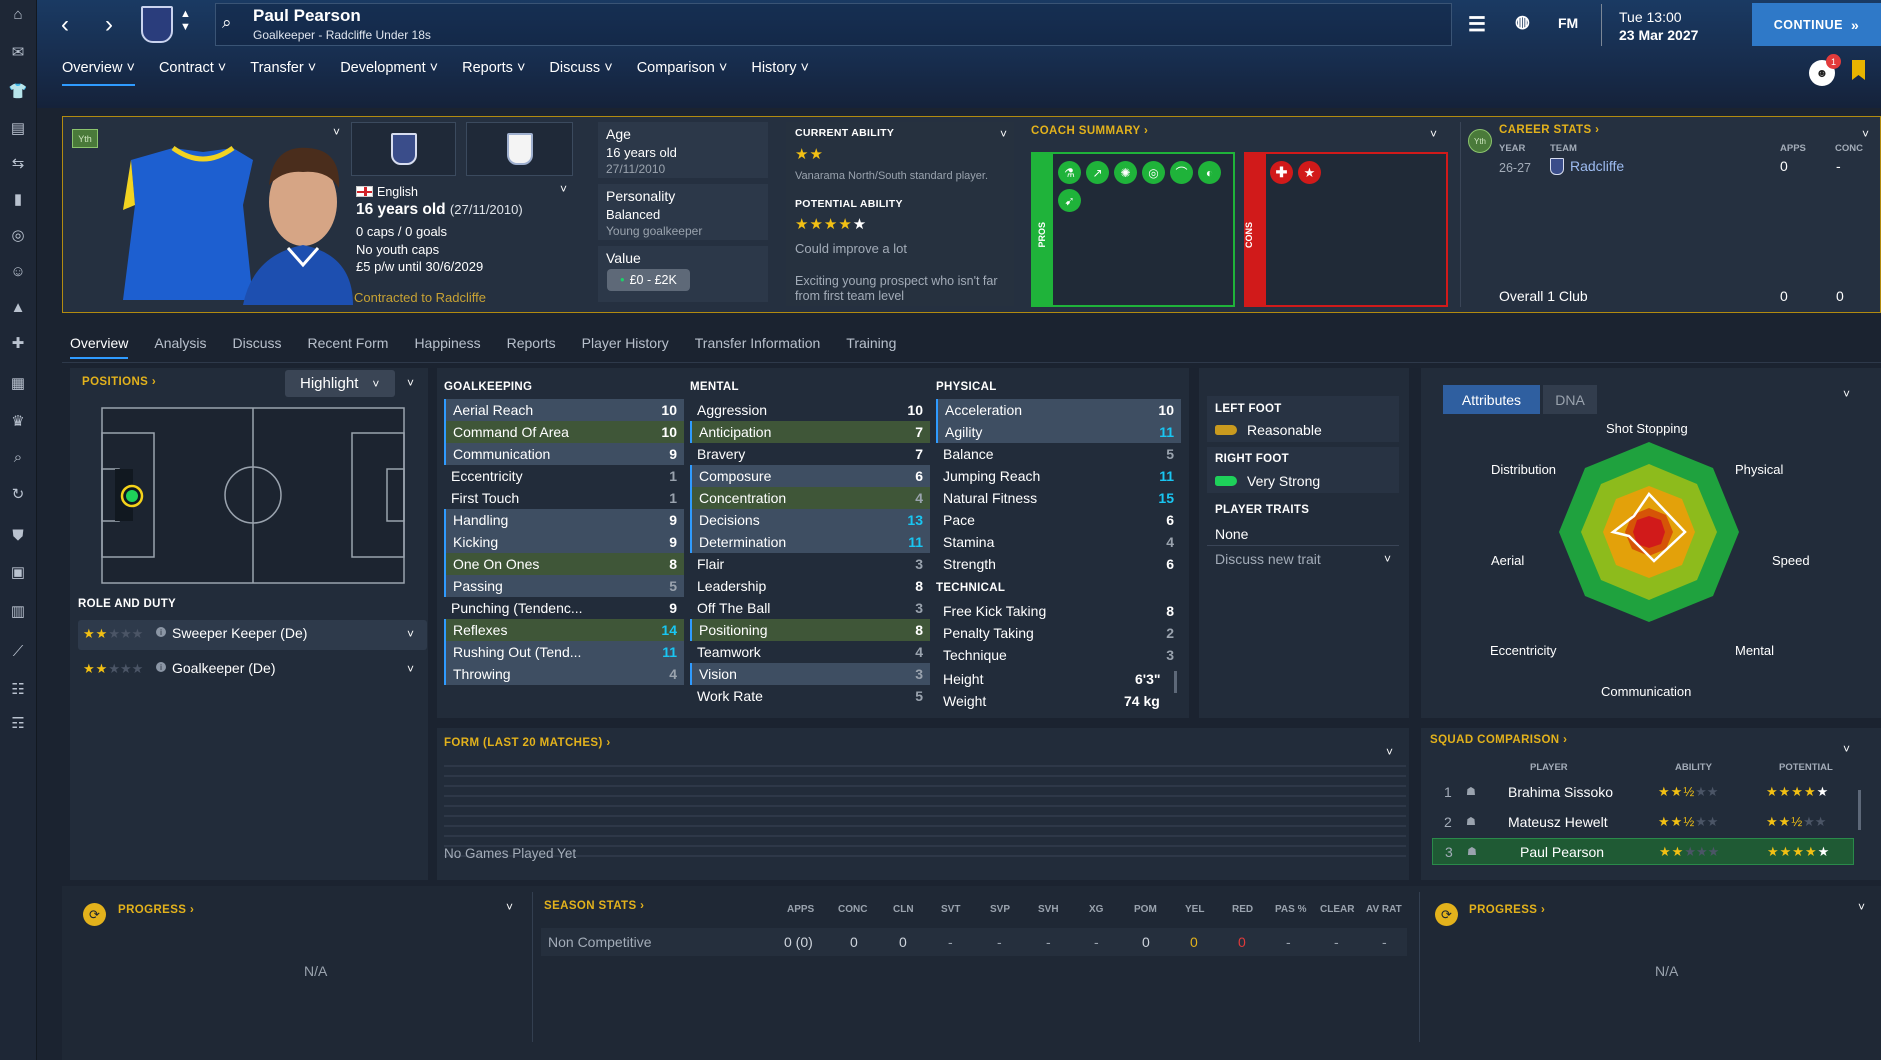 The height and width of the screenshot is (1060, 1881). Describe the element at coordinates (810, 564) in the screenshot. I see `attribute-row: Flair 3` at that location.